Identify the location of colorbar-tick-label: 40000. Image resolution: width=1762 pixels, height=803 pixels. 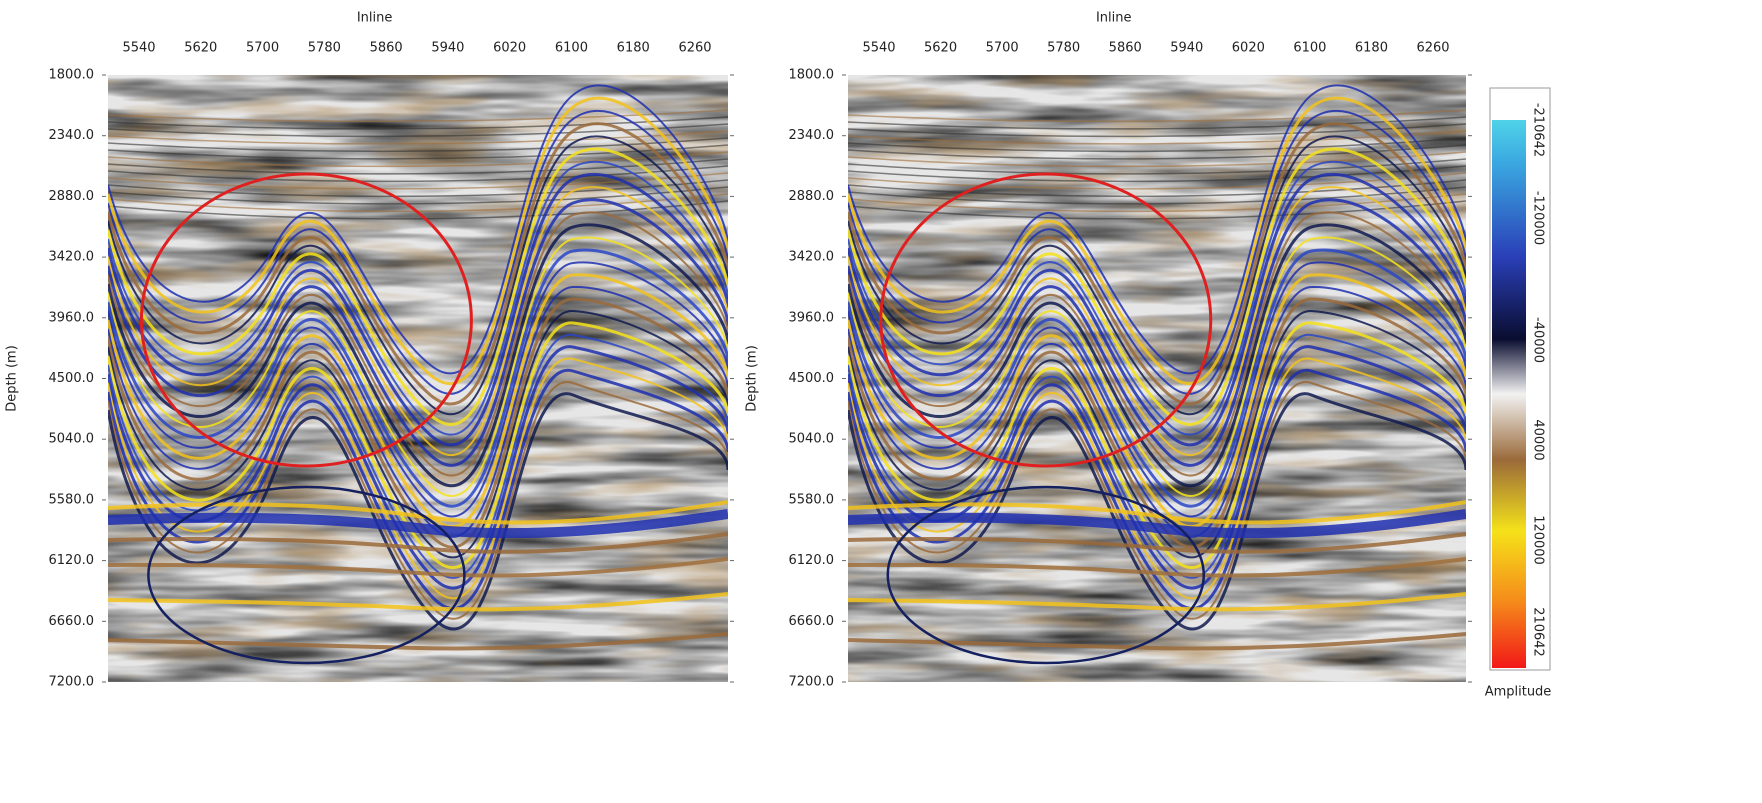
(1538, 439).